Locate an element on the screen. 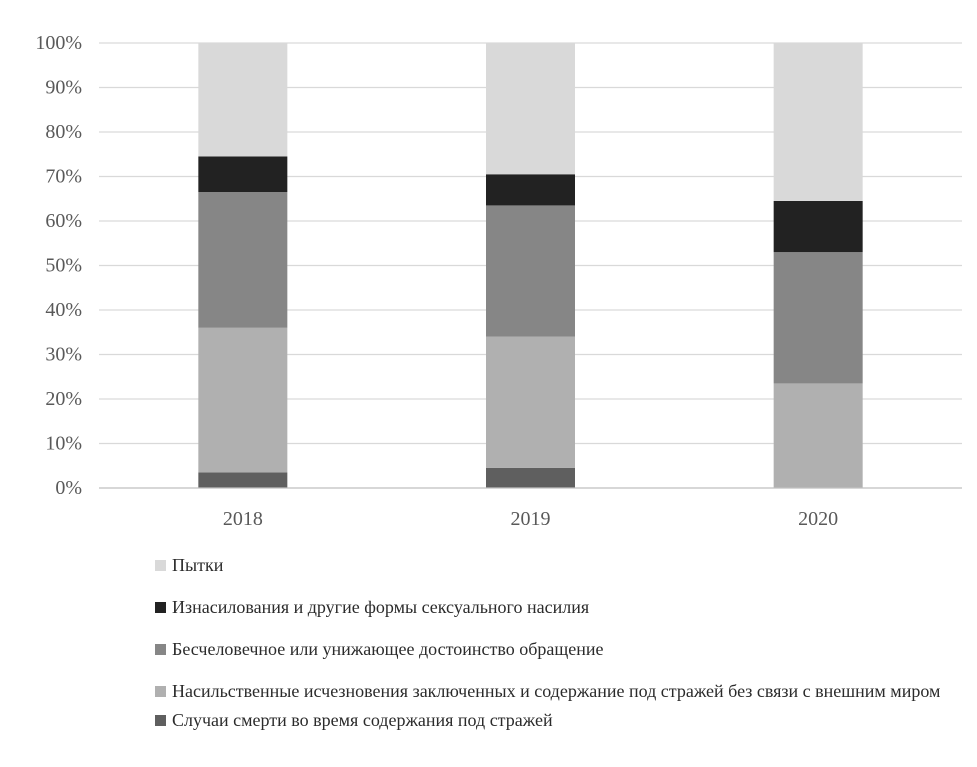 Image resolution: width=977 pixels, height=767 pixels. legend-item: Пытки is located at coordinates (555, 565).